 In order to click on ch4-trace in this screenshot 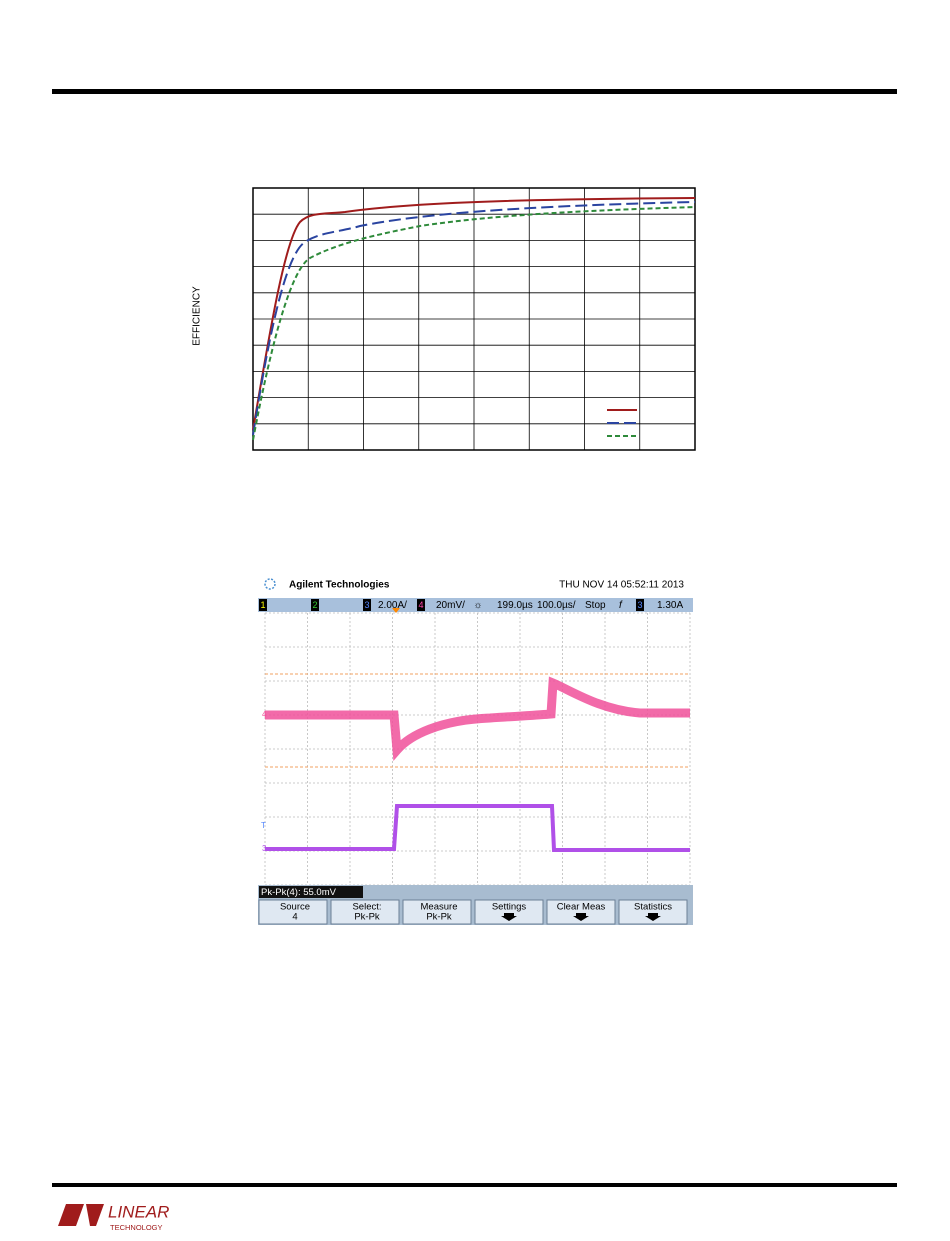, I will do `click(477, 718)`.